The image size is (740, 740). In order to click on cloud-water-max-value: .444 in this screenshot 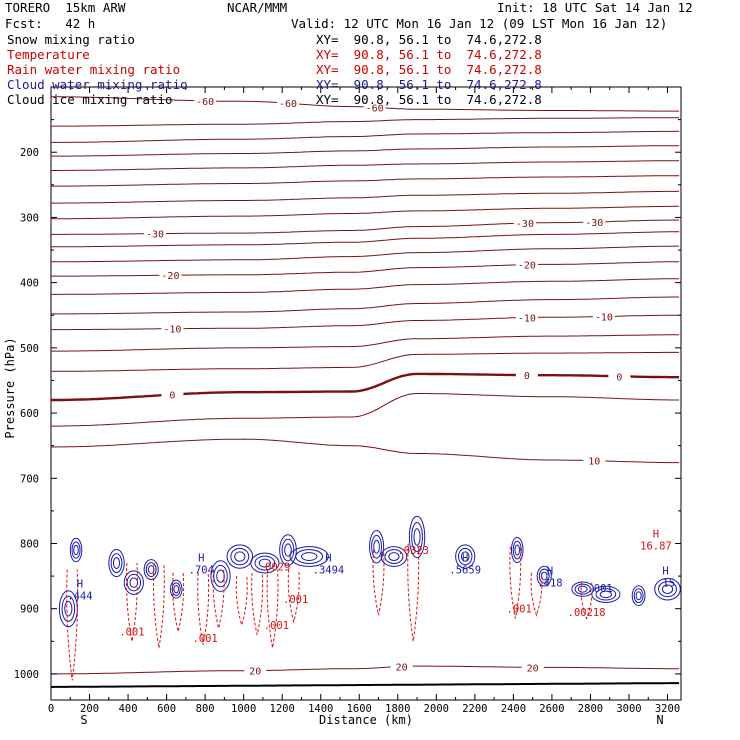, I will do `click(79, 597)`.